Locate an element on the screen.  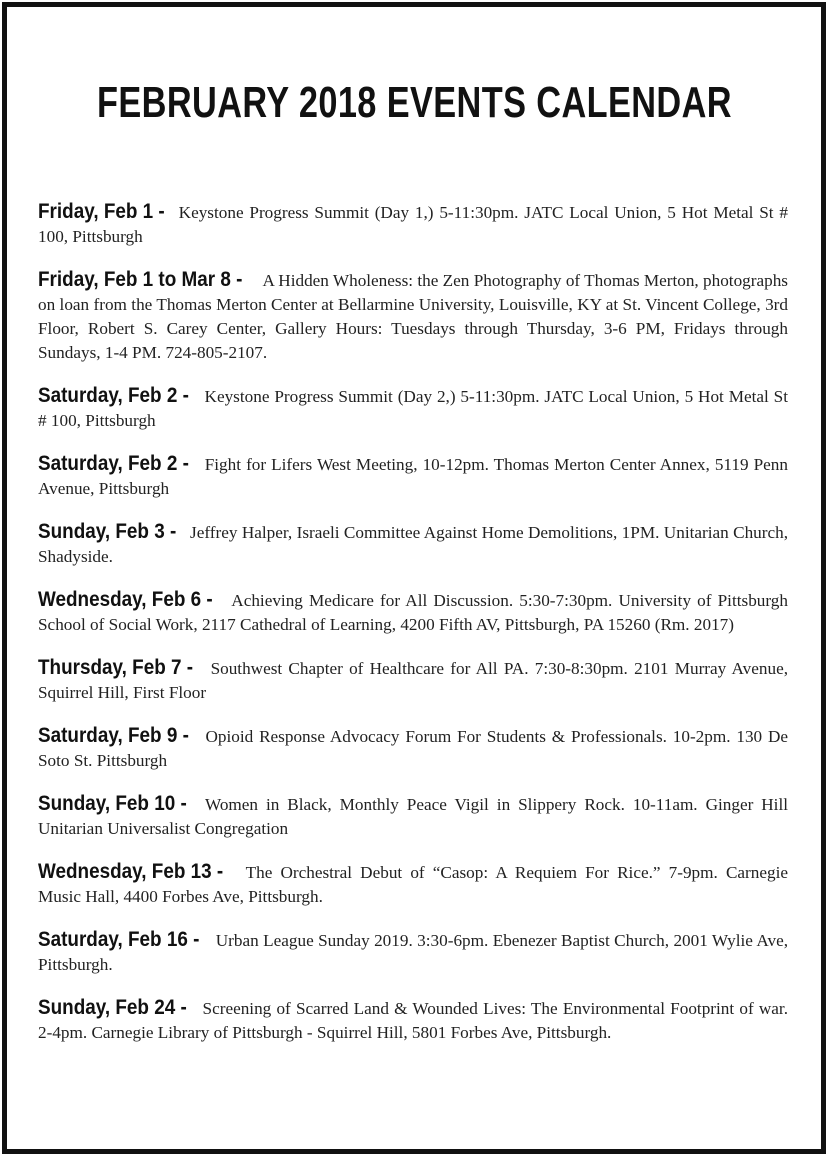
event-date: Sunday, Feb 10 - is located at coordinates (112, 803).